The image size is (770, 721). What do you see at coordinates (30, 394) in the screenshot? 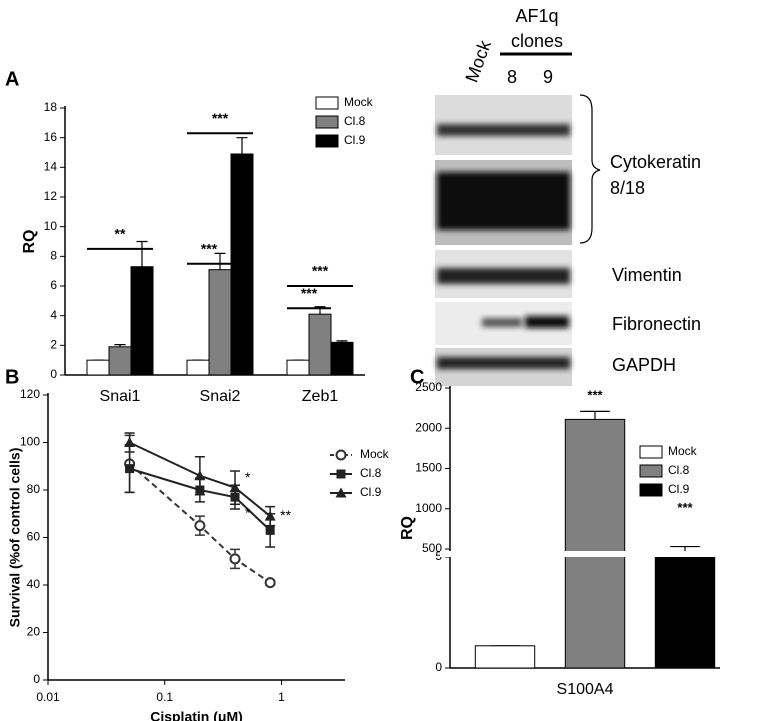
I see `y-tick-label: 120` at bounding box center [30, 394].